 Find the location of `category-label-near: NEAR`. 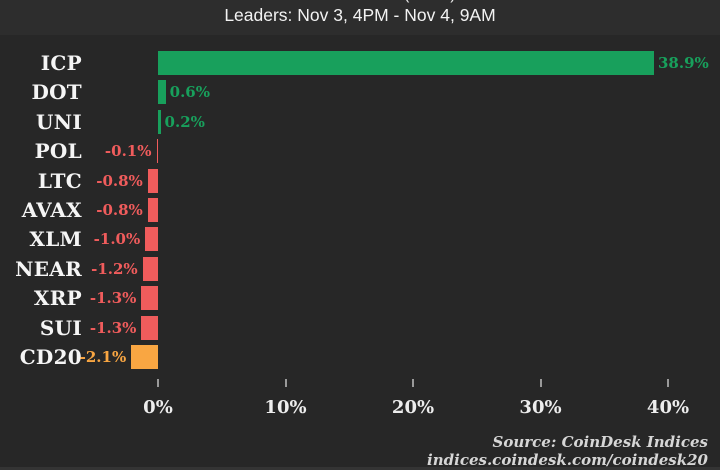

category-label-near: NEAR is located at coordinates (48, 268).